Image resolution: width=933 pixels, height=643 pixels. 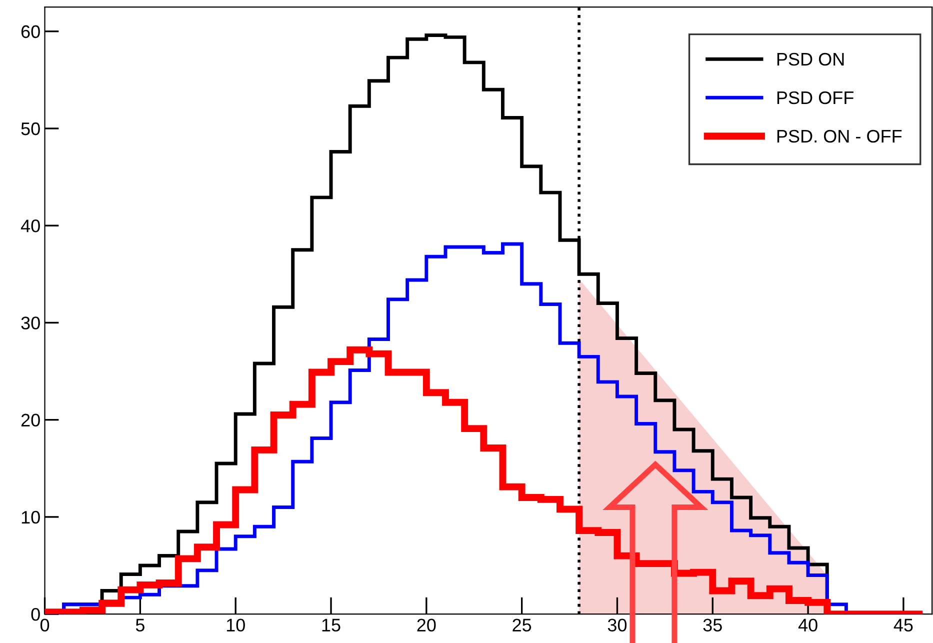 I want to click on x-tick-label: 0, so click(x=45, y=625).